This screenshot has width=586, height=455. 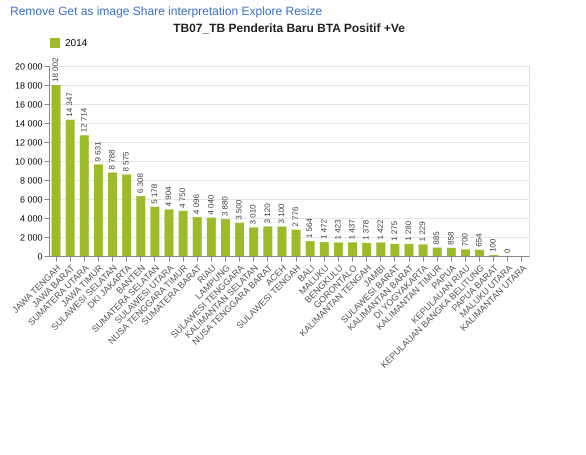 I want to click on data-label: 9 631, so click(x=97, y=151).